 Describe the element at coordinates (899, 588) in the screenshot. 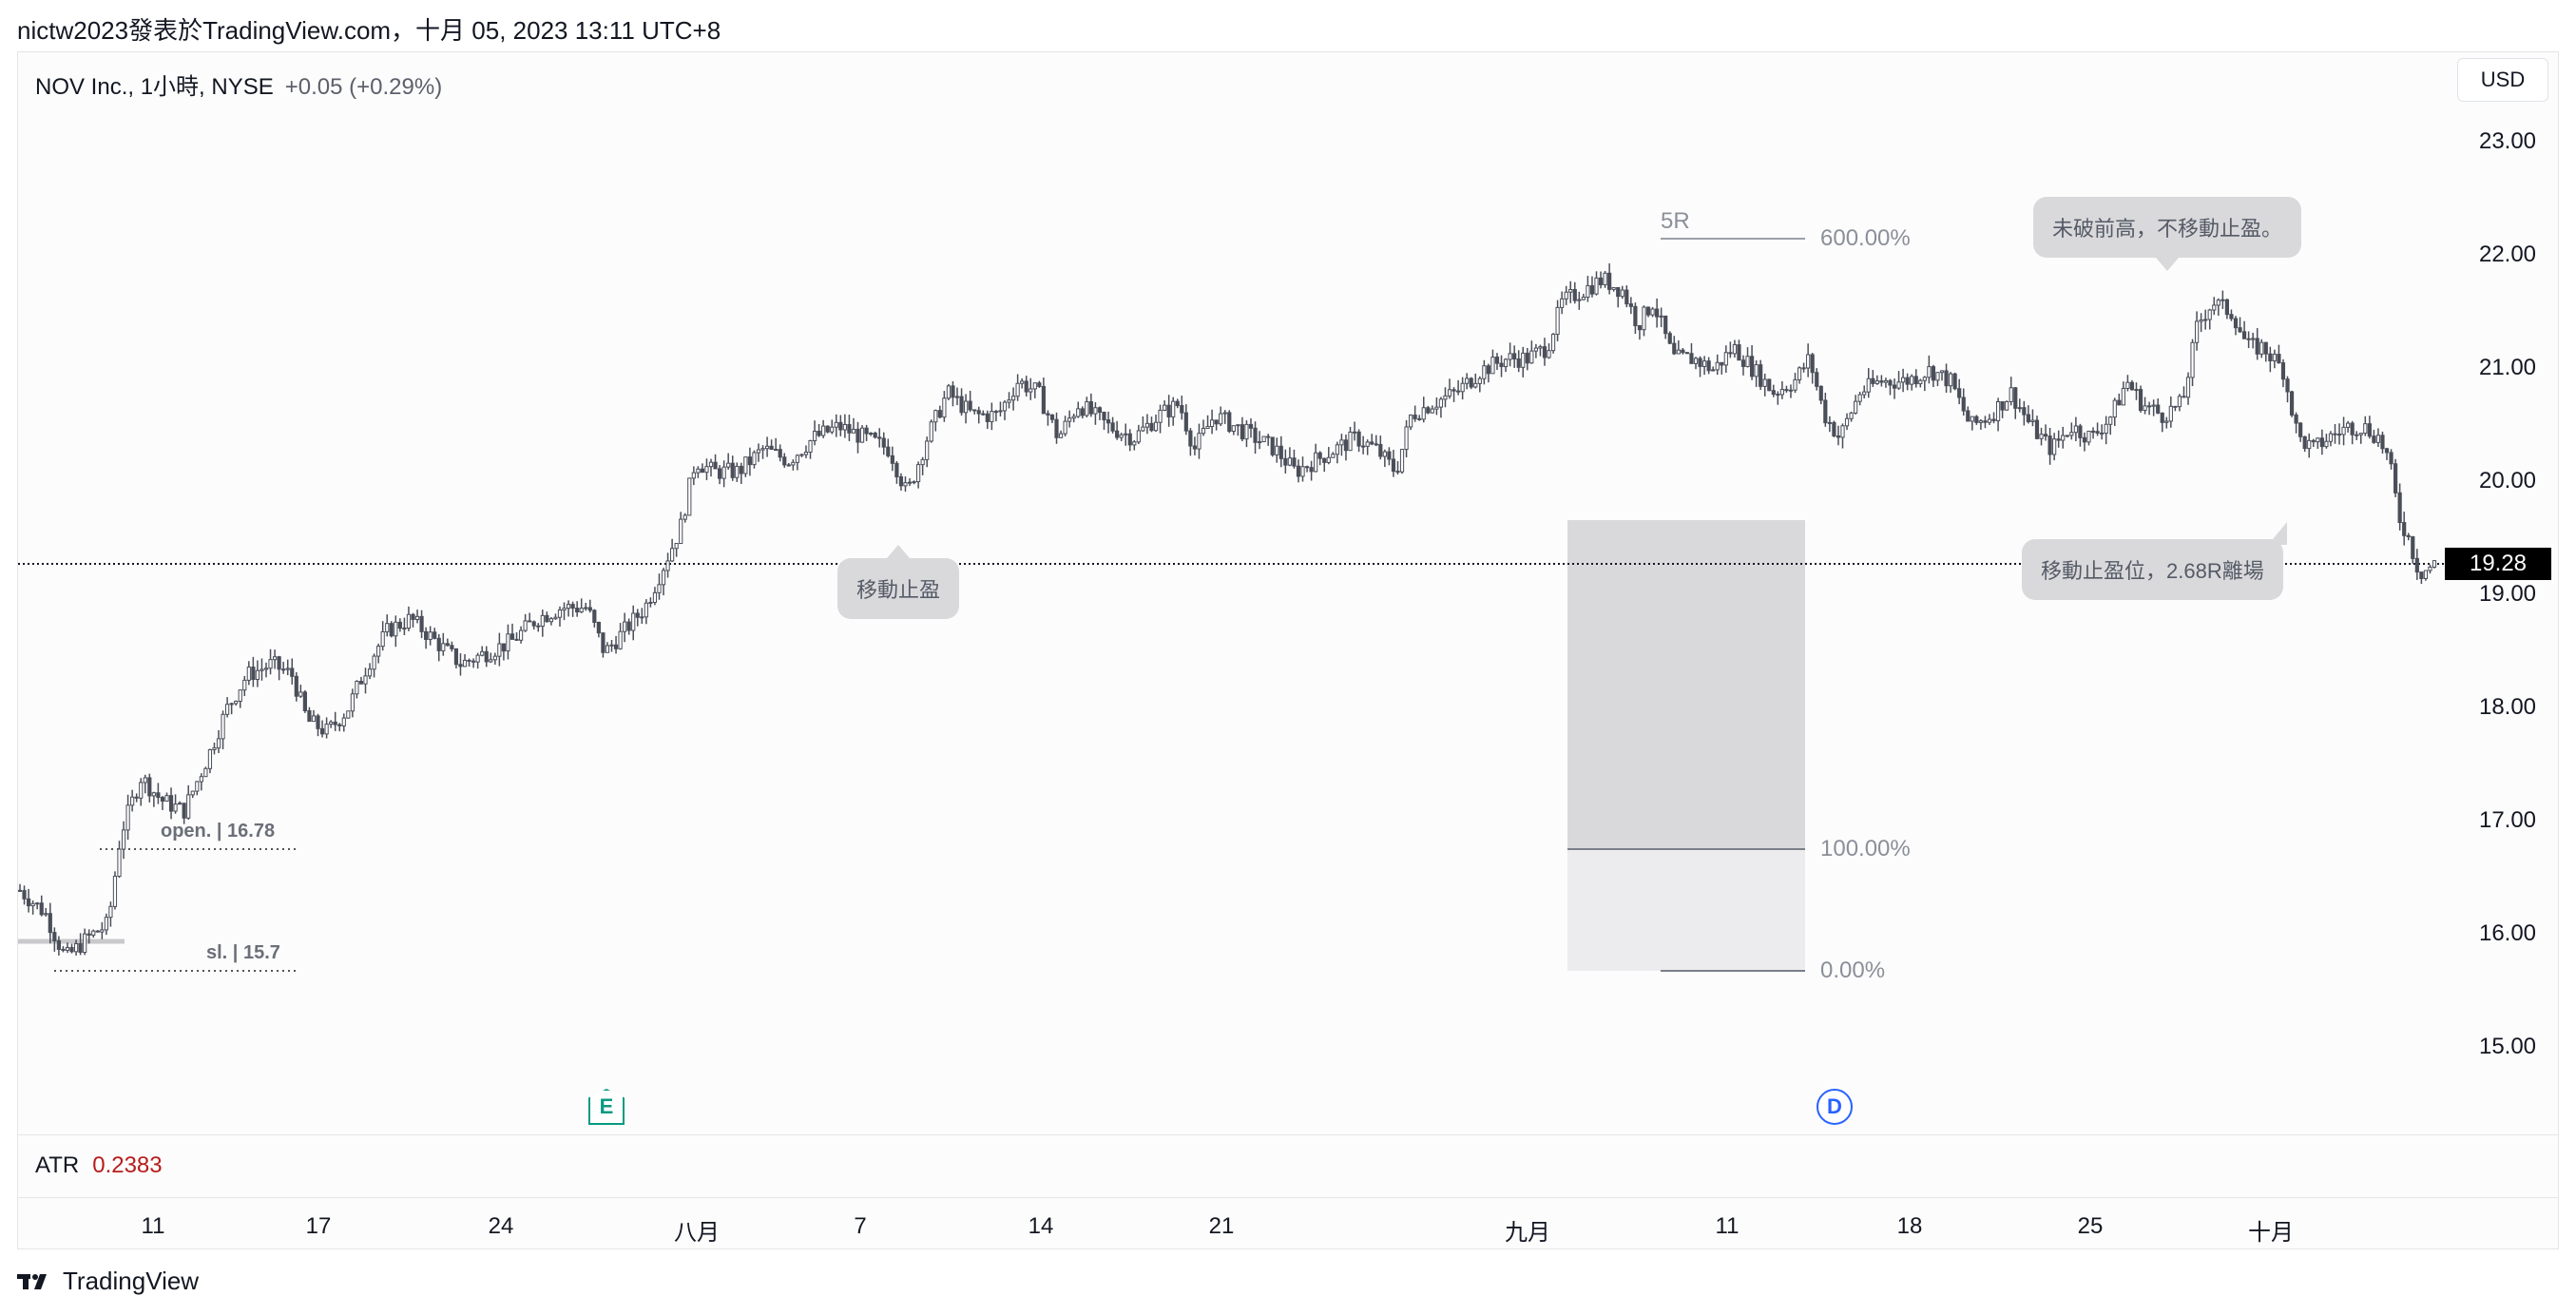

I see `annotation-trailing-stop: 移動止盈` at that location.